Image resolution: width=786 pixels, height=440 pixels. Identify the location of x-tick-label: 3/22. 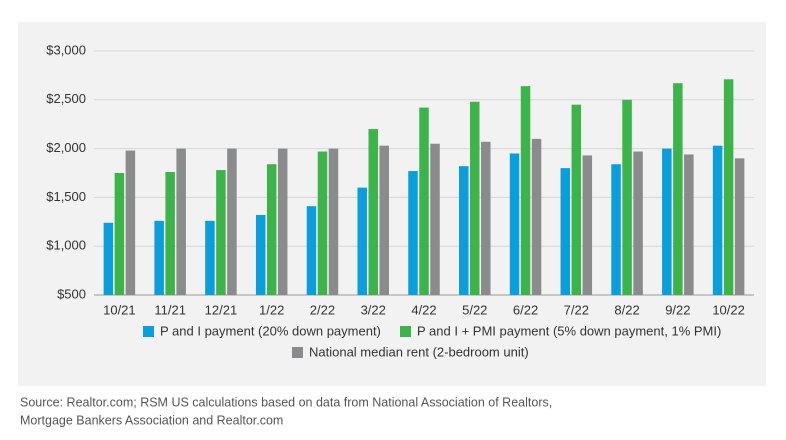
(373, 309).